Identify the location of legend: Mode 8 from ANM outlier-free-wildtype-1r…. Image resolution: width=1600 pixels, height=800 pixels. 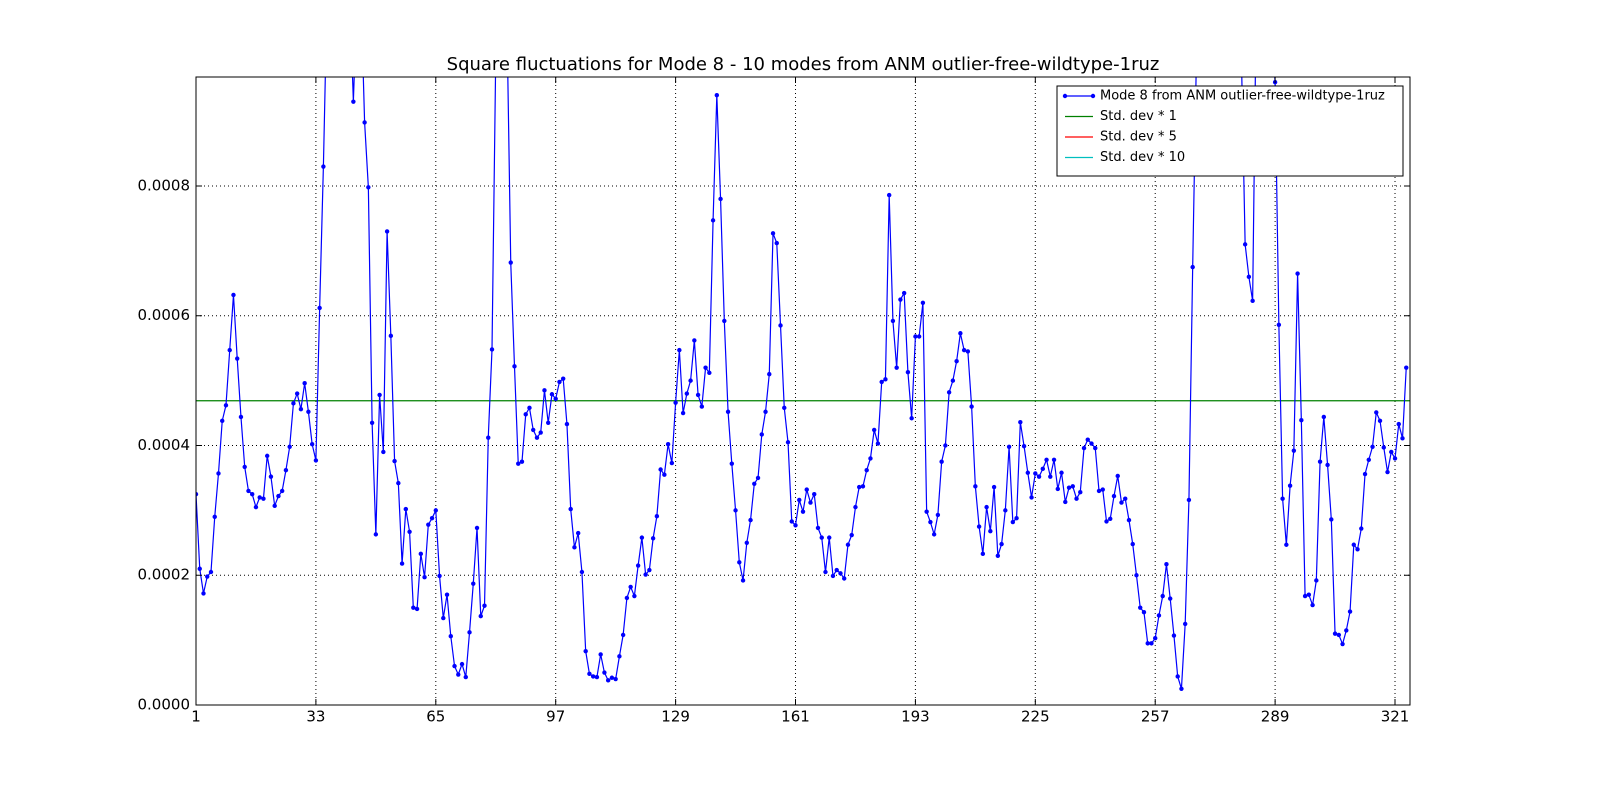
(1230, 131).